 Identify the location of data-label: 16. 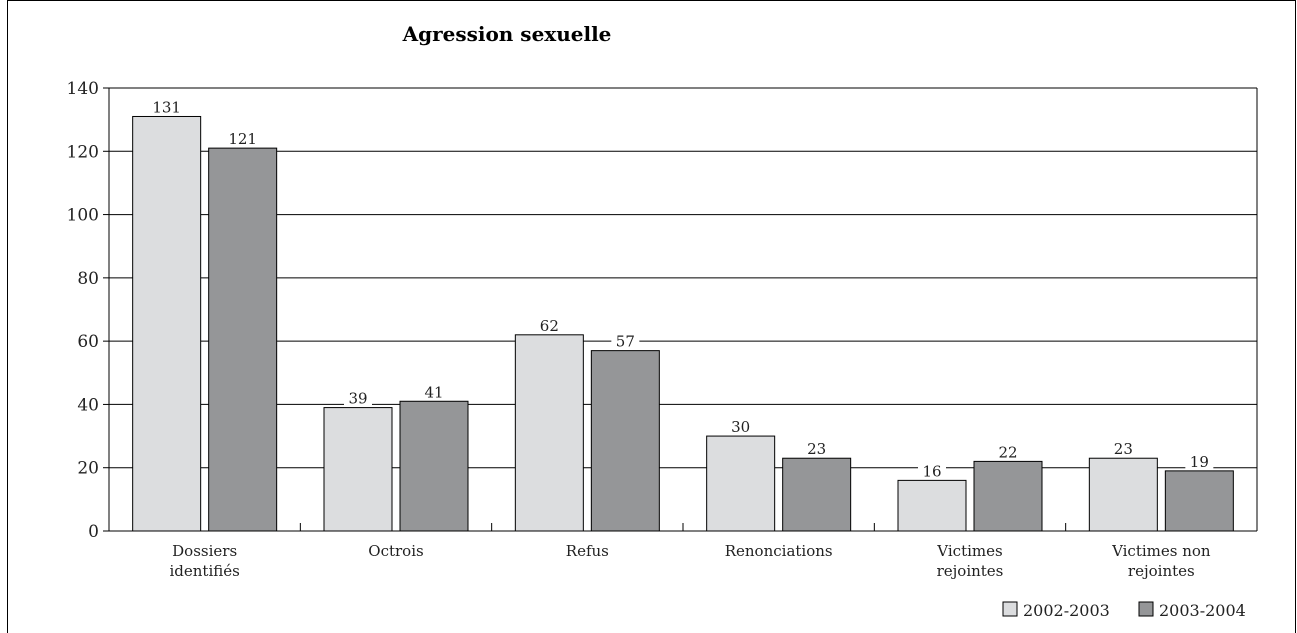
(931, 471).